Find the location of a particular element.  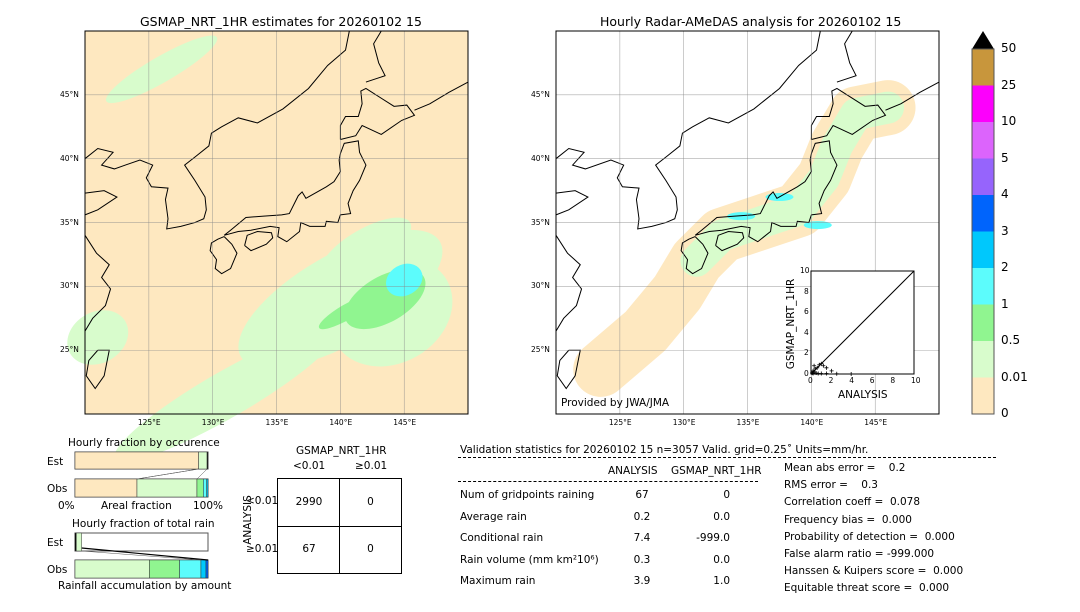

contingency-row-1: <0.01 is located at coordinates (262, 501).